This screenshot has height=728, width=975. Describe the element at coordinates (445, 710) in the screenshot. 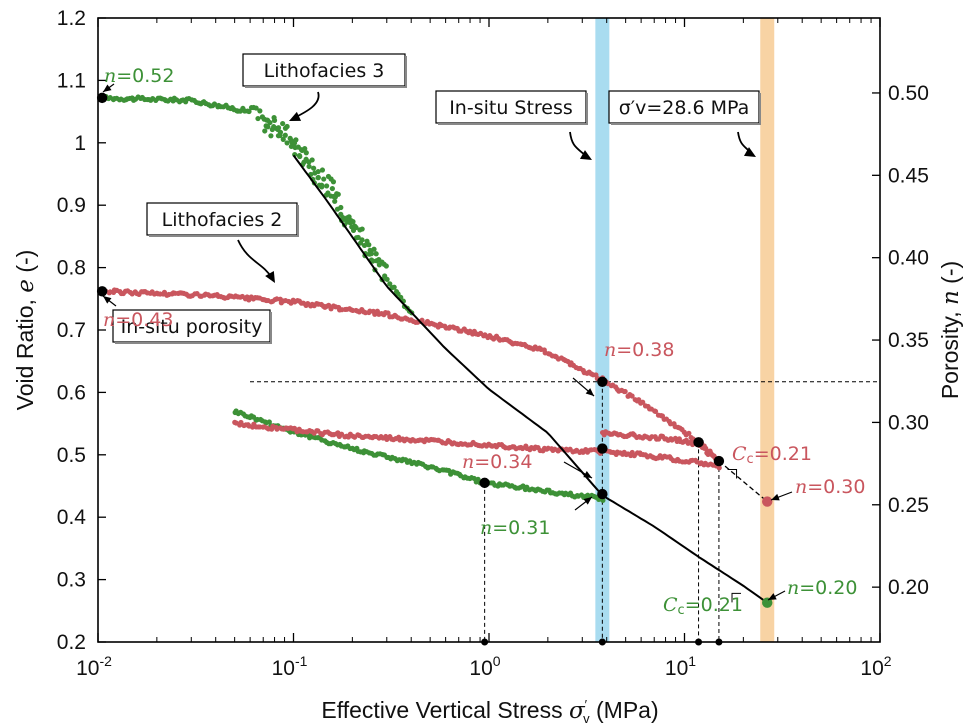

I see `x-axis-title-part: Effective Vertical Stress` at that location.